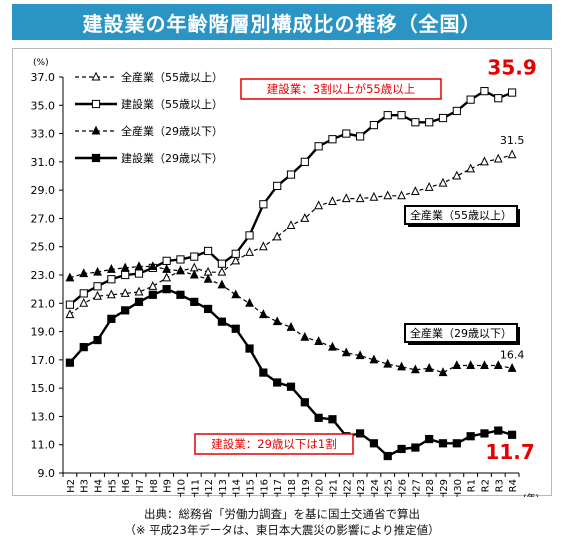 This screenshot has width=564, height=540. I want to click on x-tick-label: H28, so click(430, 488).